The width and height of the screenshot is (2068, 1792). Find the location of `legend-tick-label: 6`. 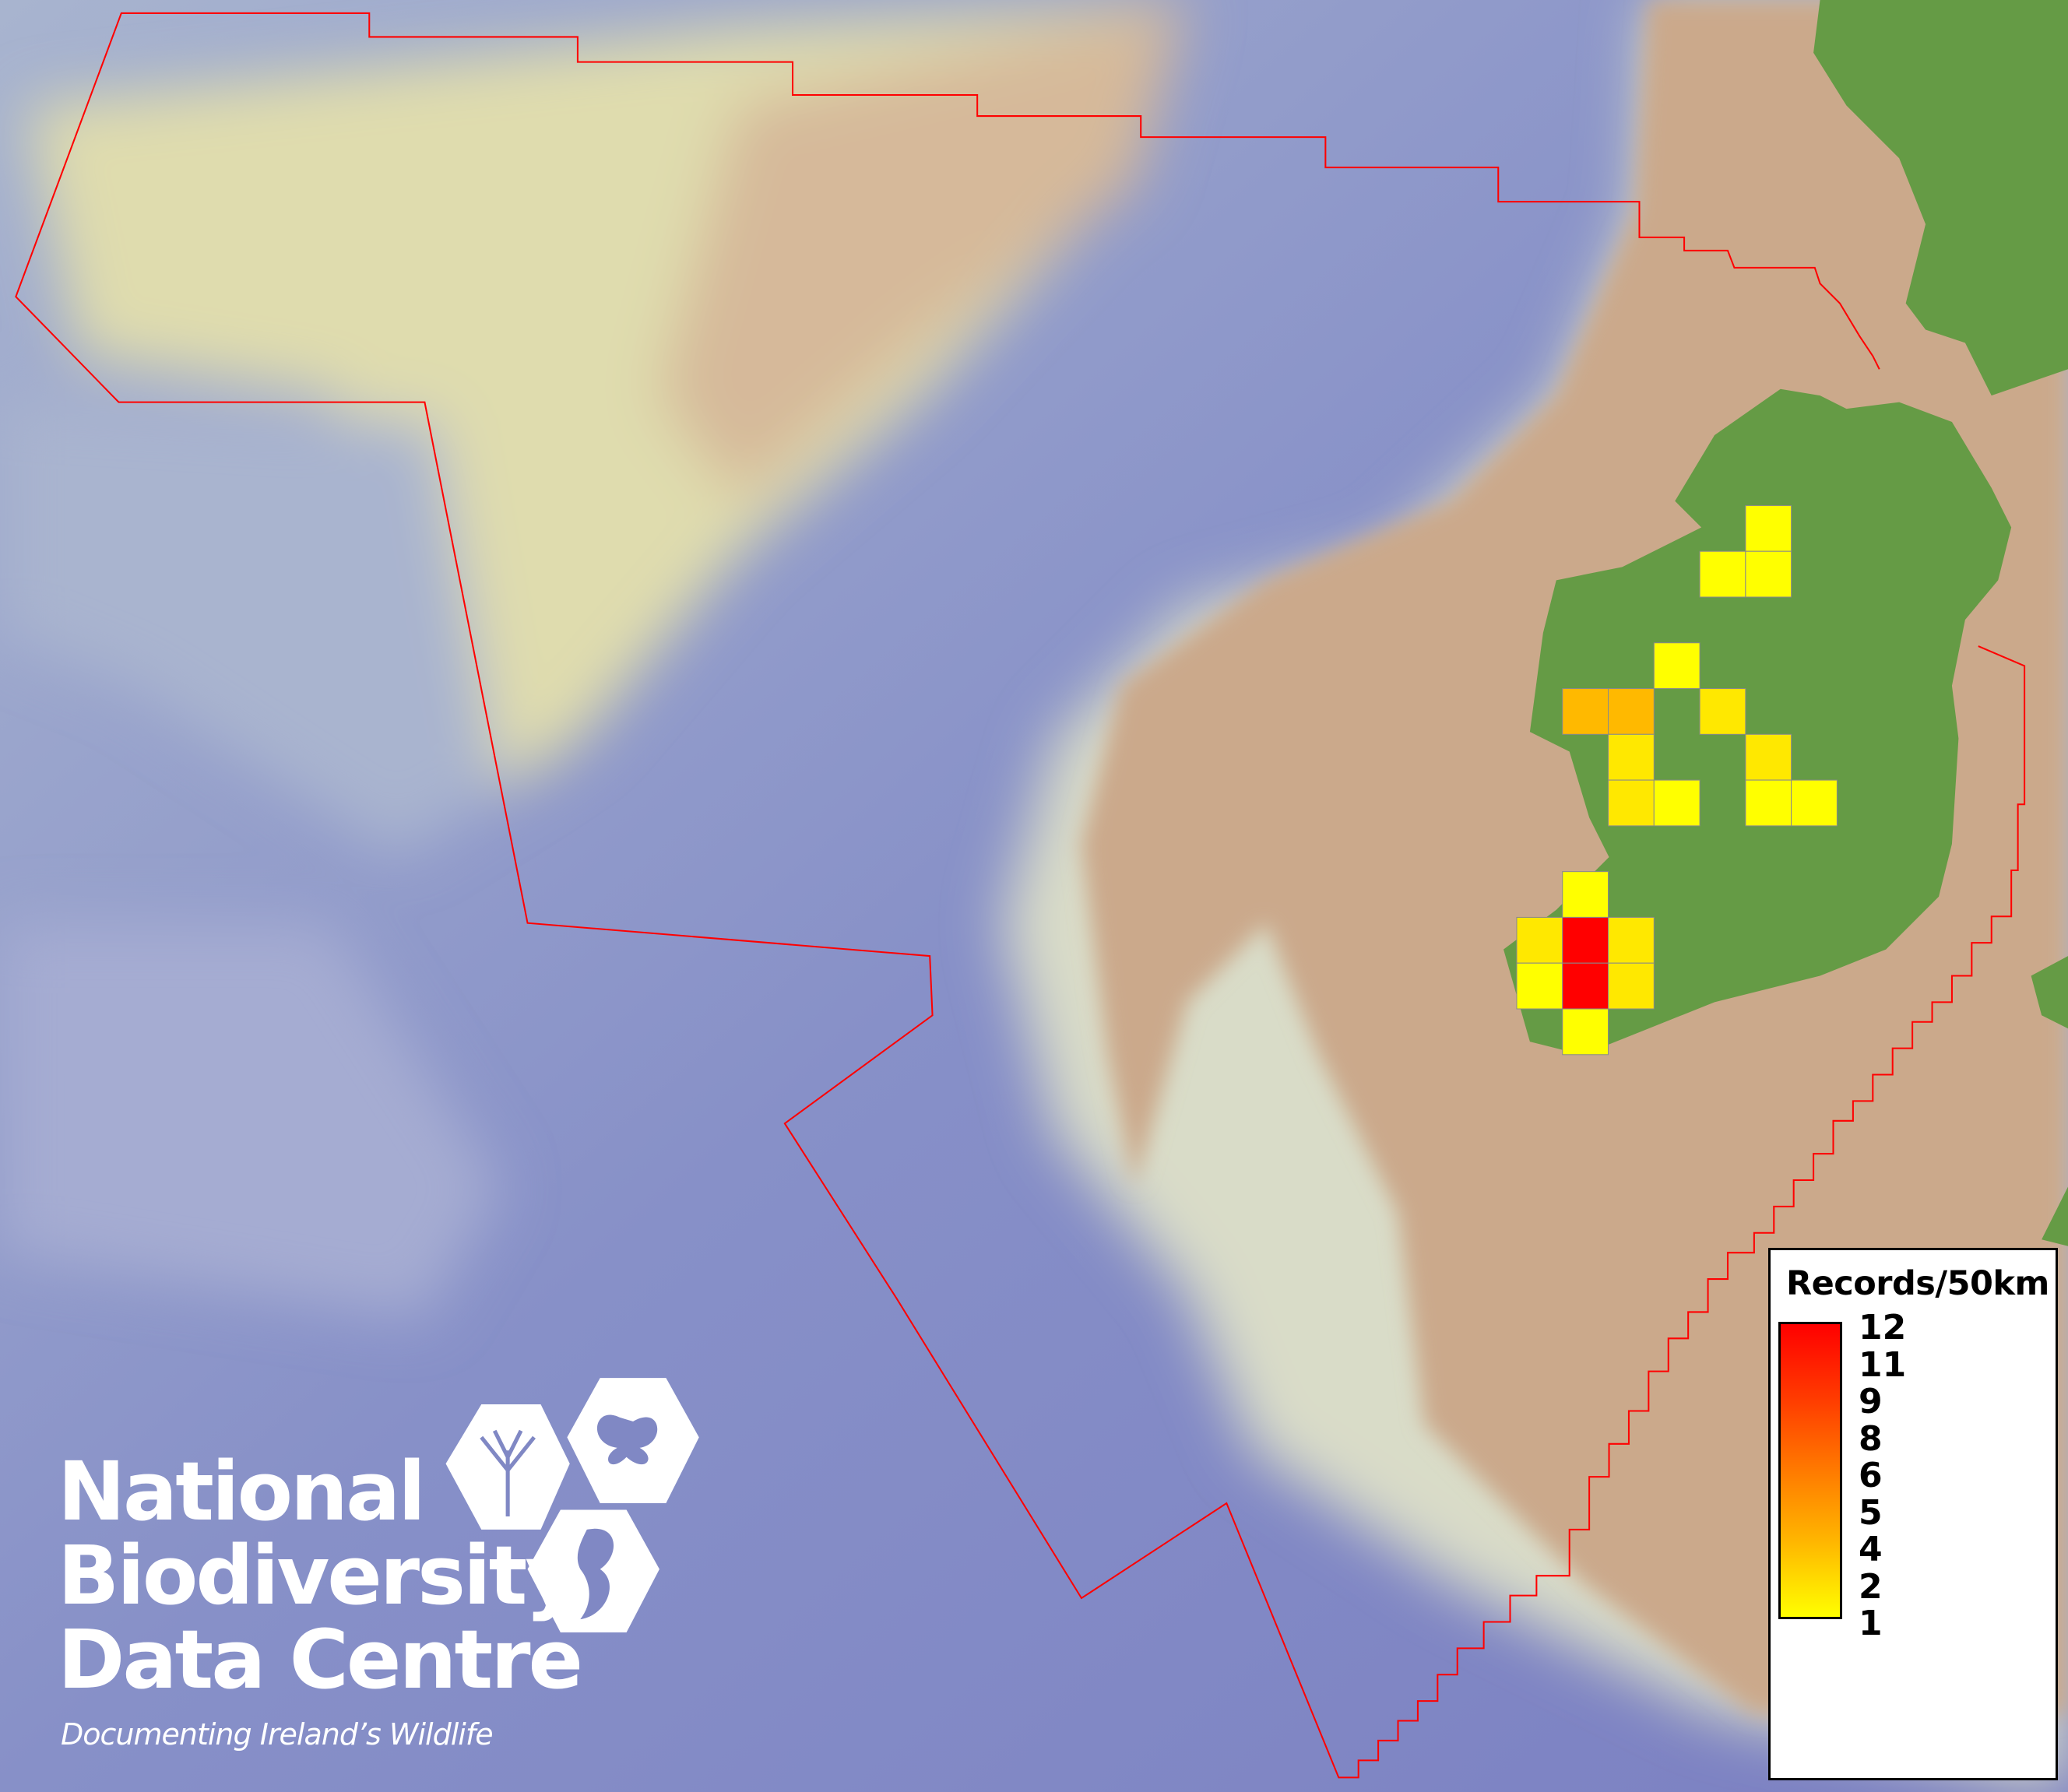

legend-tick-label: 6 is located at coordinates (1871, 1475).